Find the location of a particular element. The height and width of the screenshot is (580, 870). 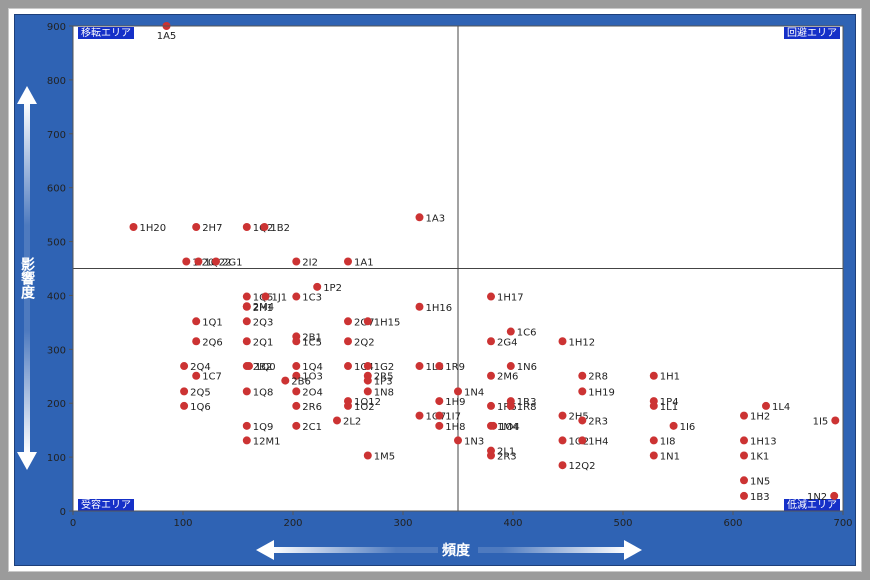

data-point-label: 1Q6 is located at coordinates (200, 407).